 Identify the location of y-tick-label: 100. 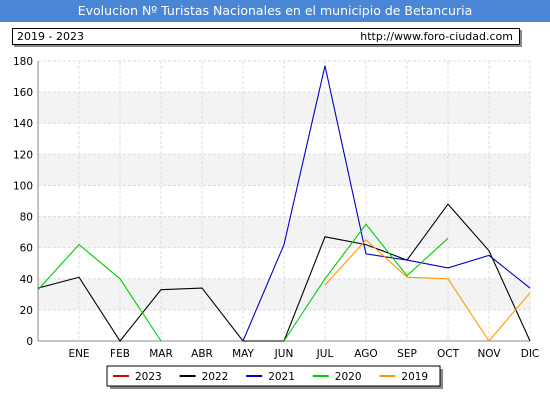
(23, 186).